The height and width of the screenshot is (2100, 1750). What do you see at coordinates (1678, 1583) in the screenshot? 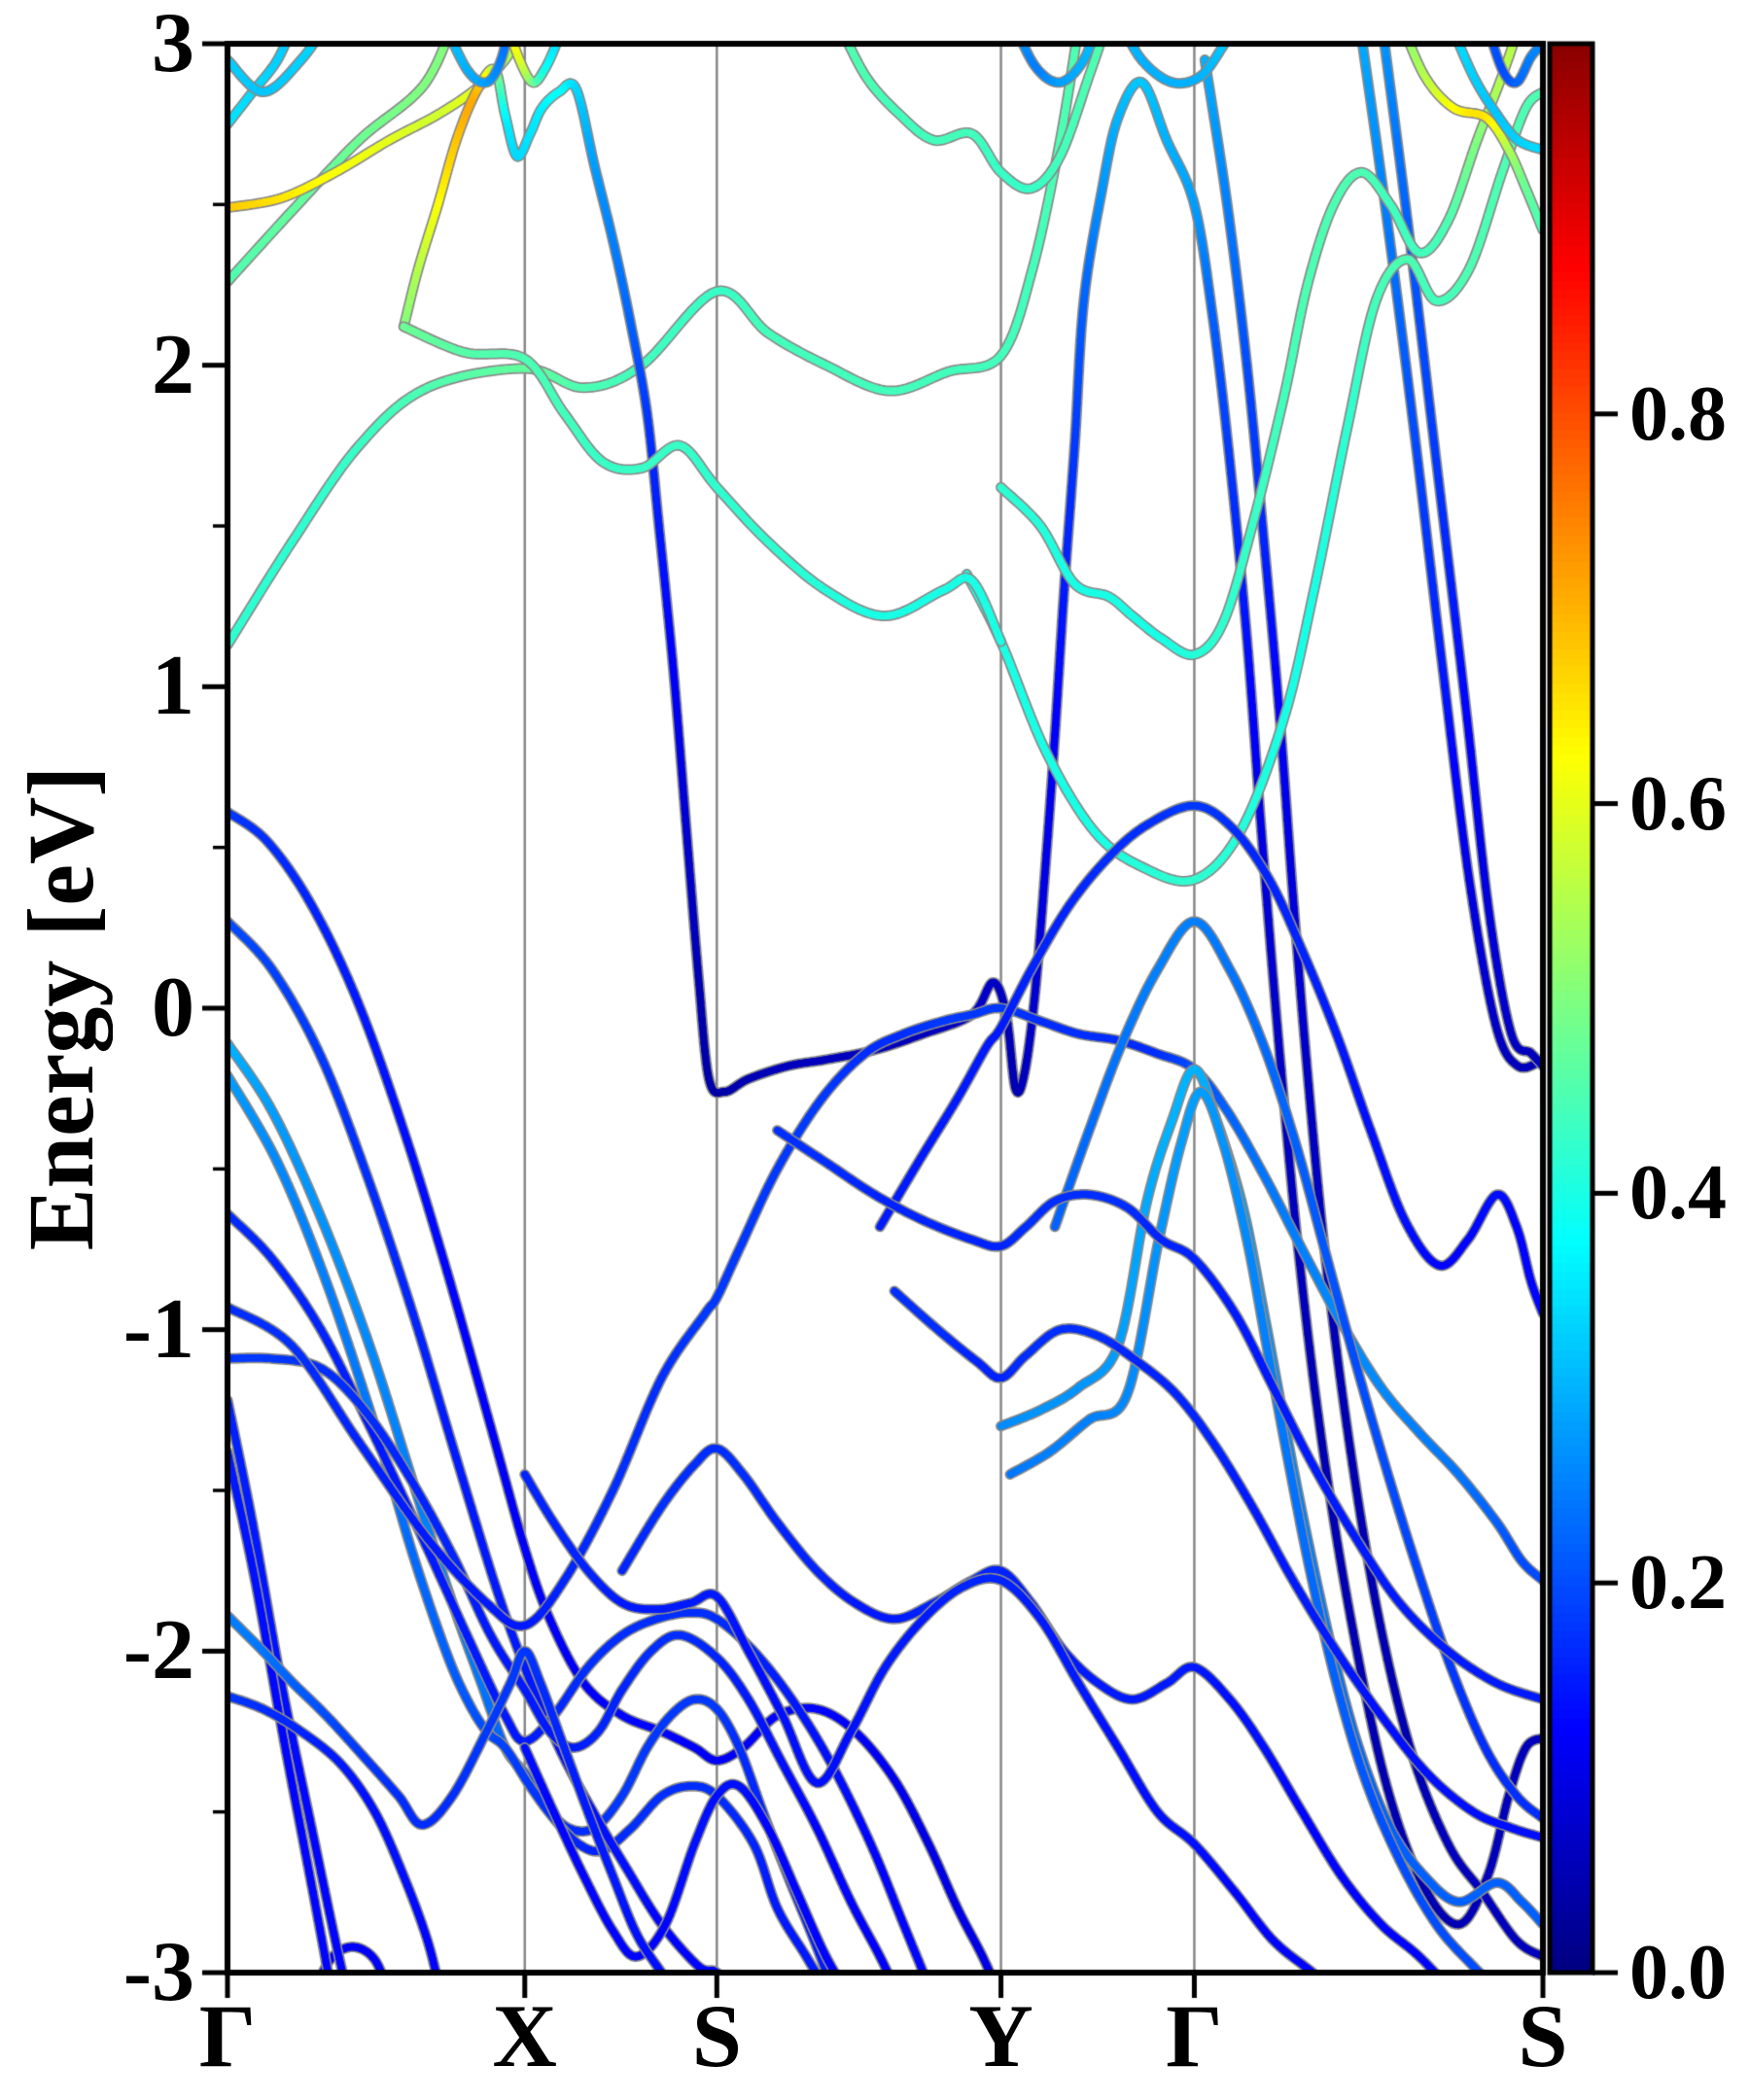
I see `colorbar-tick-label-0.2: 0.2` at bounding box center [1678, 1583].